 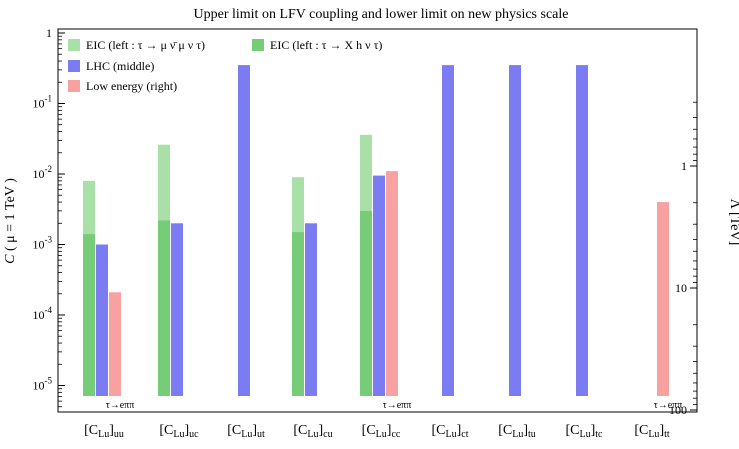 What do you see at coordinates (115, 344) in the screenshot?
I see `bar-low-energy-c_lu_uu` at bounding box center [115, 344].